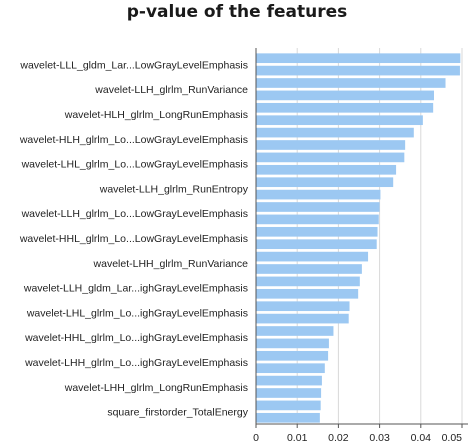 Image resolution: width=474 pixels, height=445 pixels. What do you see at coordinates (237, 12) in the screenshot?
I see `chart-title: p-value of the features` at bounding box center [237, 12].